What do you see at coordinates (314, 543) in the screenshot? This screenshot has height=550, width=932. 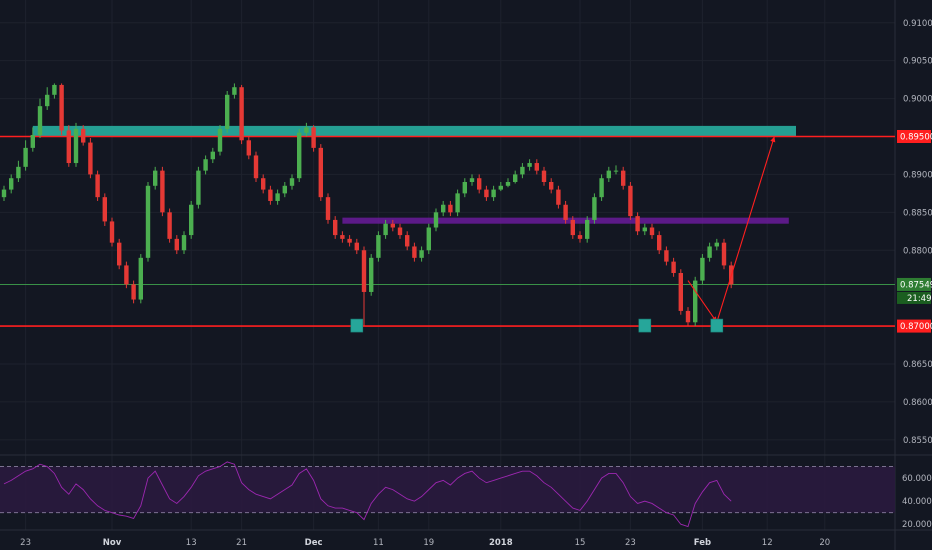 I see `time-tick-label: Dec` at bounding box center [314, 543].